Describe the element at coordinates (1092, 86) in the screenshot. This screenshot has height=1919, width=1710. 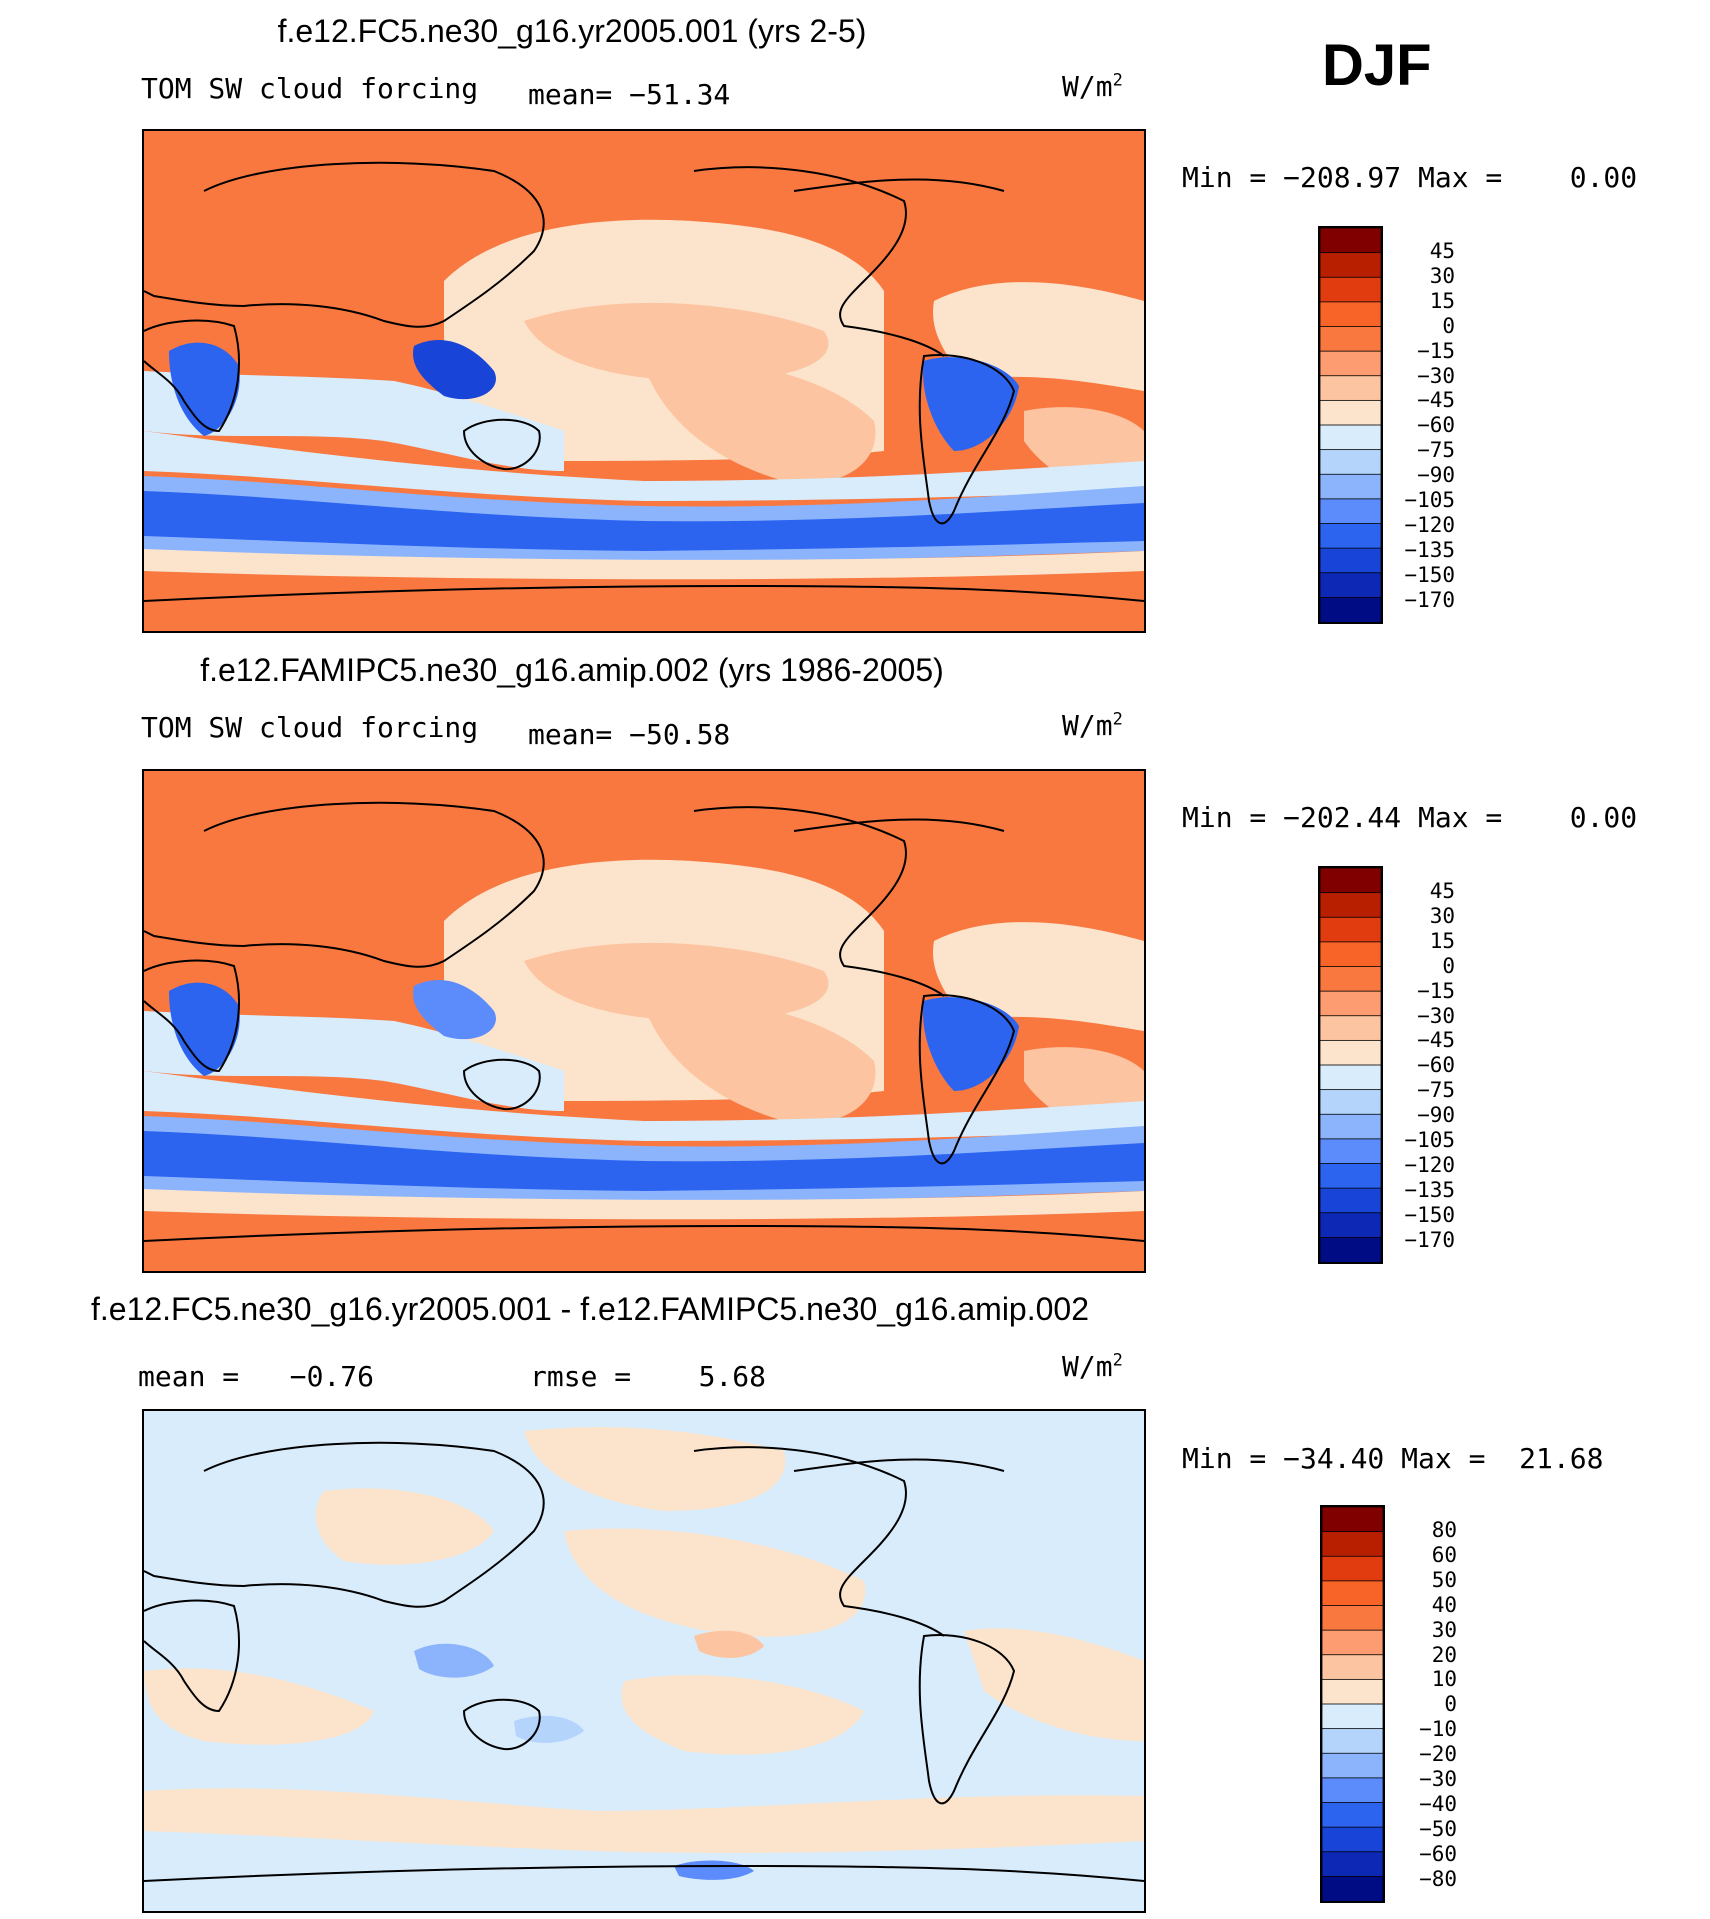
I see `panel1-units: W/m2` at that location.